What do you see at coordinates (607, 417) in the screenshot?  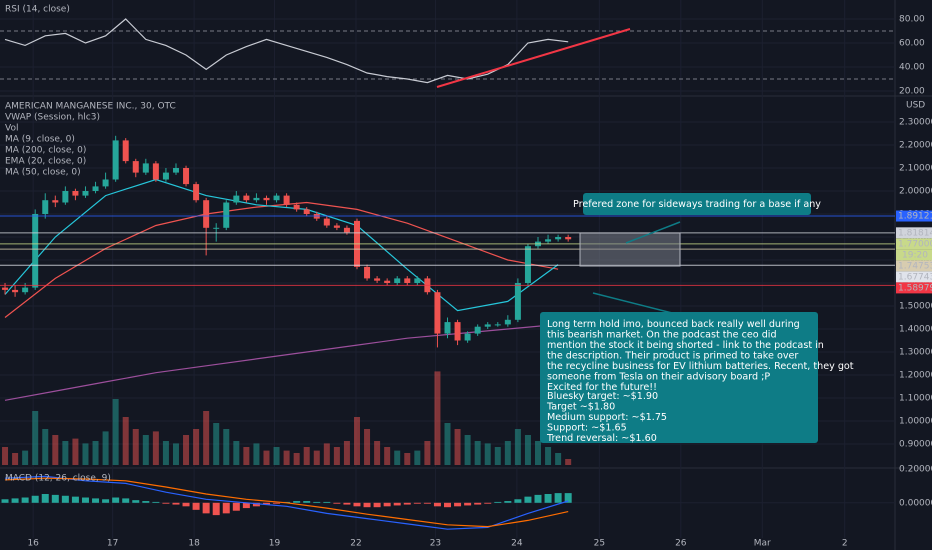 I see `note-target: Medium support: ~$1.75` at bounding box center [607, 417].